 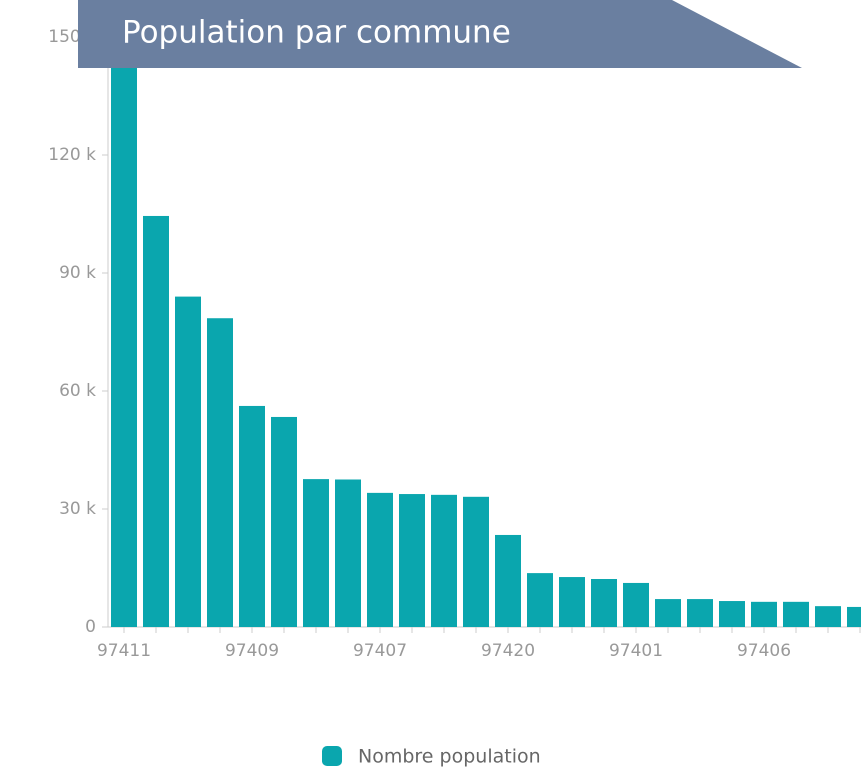 I want to click on legend-label: Nombre population, so click(x=449, y=757).